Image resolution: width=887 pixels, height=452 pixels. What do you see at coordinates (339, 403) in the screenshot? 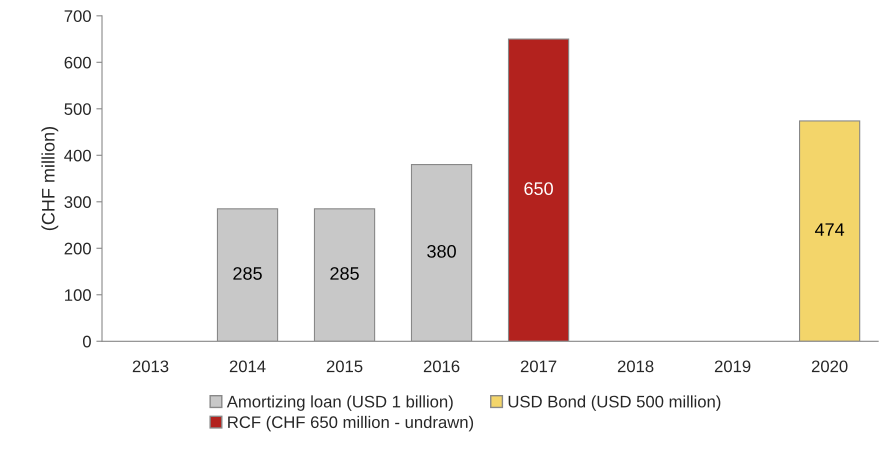
I see `legend-label: Amortizing loan (USD 1 billion)` at bounding box center [339, 403].